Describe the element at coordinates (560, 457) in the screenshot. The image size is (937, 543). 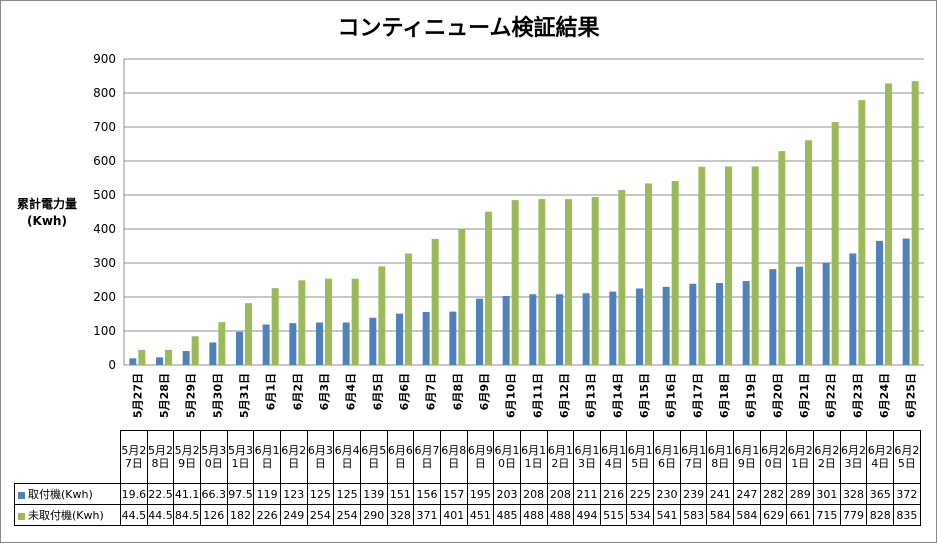
I see `table-header-cell: 6月12日` at that location.